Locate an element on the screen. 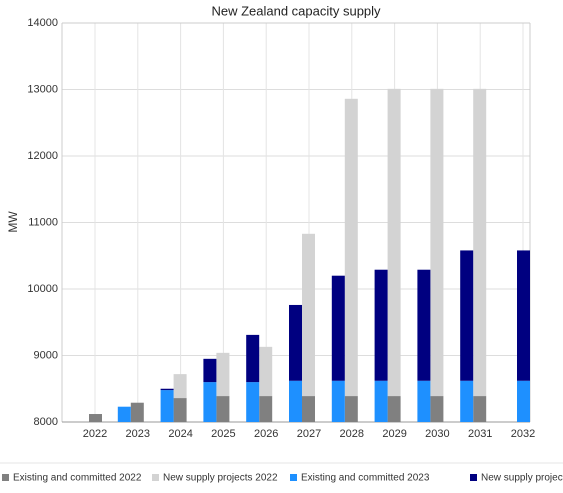 The width and height of the screenshot is (563, 493). x-tick-label: 2025 is located at coordinates (223, 434).